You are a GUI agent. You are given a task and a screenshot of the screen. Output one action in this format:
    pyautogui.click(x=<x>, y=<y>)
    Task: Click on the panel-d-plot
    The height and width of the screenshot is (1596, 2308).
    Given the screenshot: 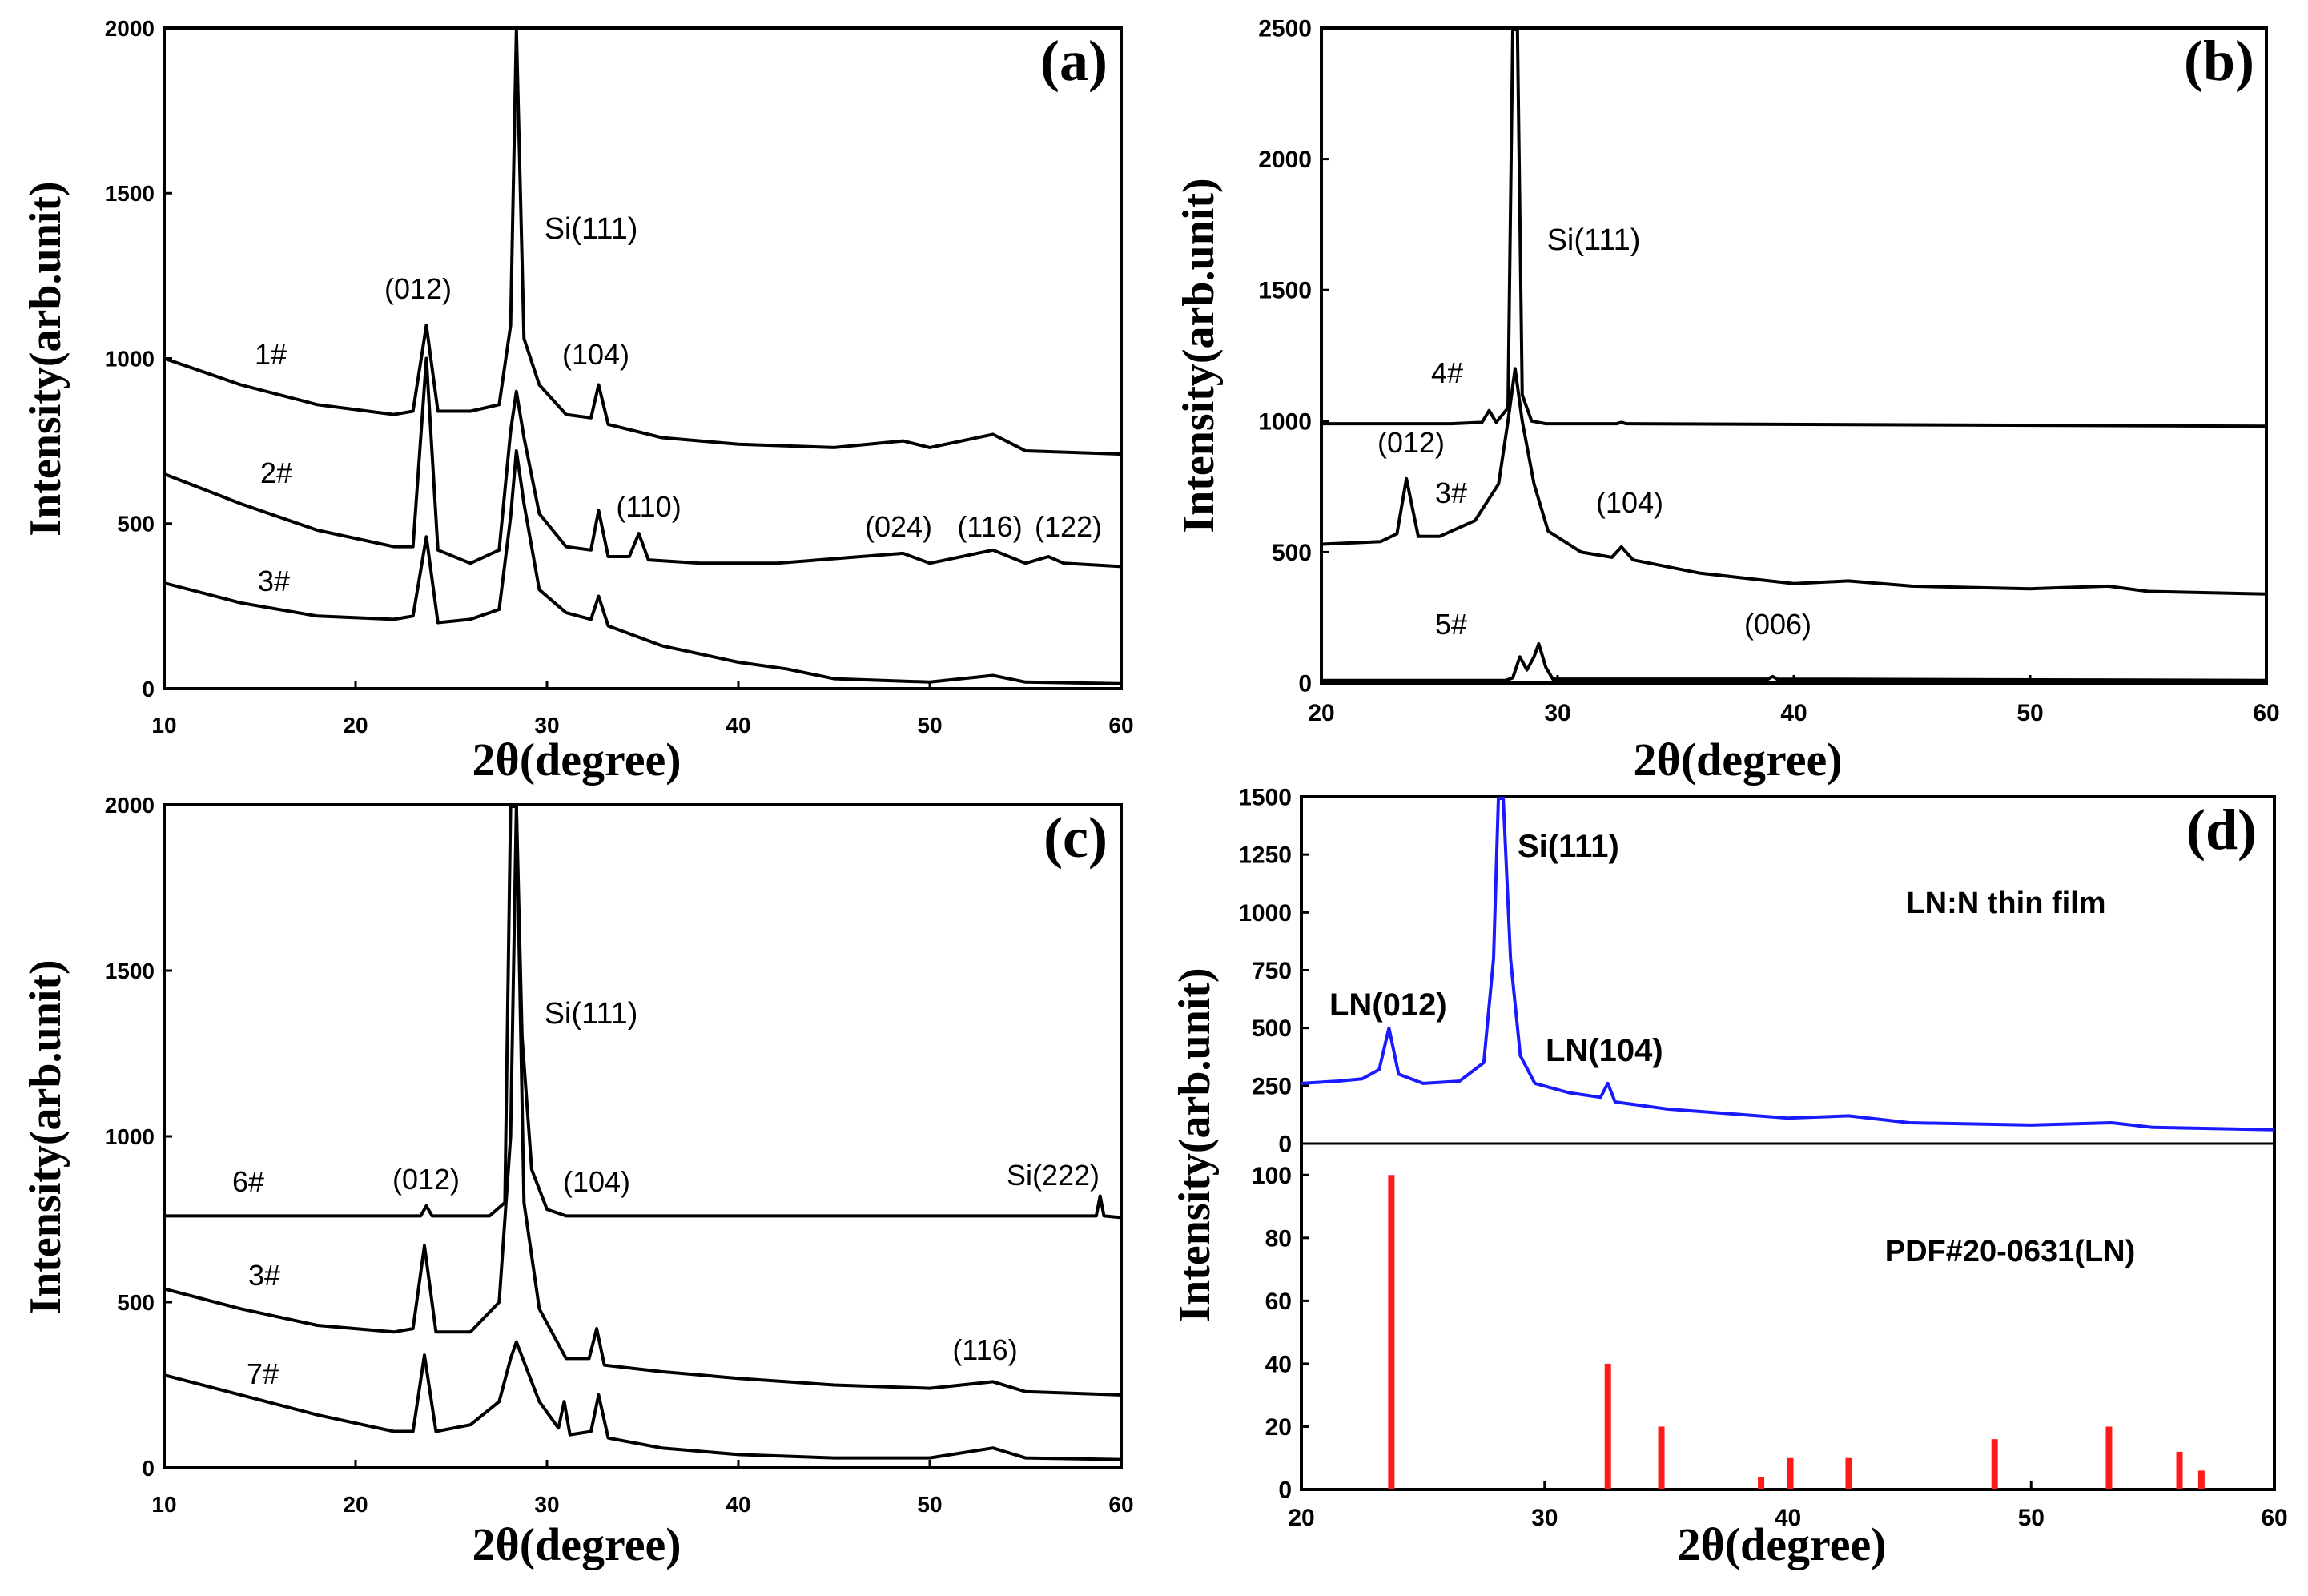 What is the action you would take?
    pyautogui.click(x=1788, y=964)
    